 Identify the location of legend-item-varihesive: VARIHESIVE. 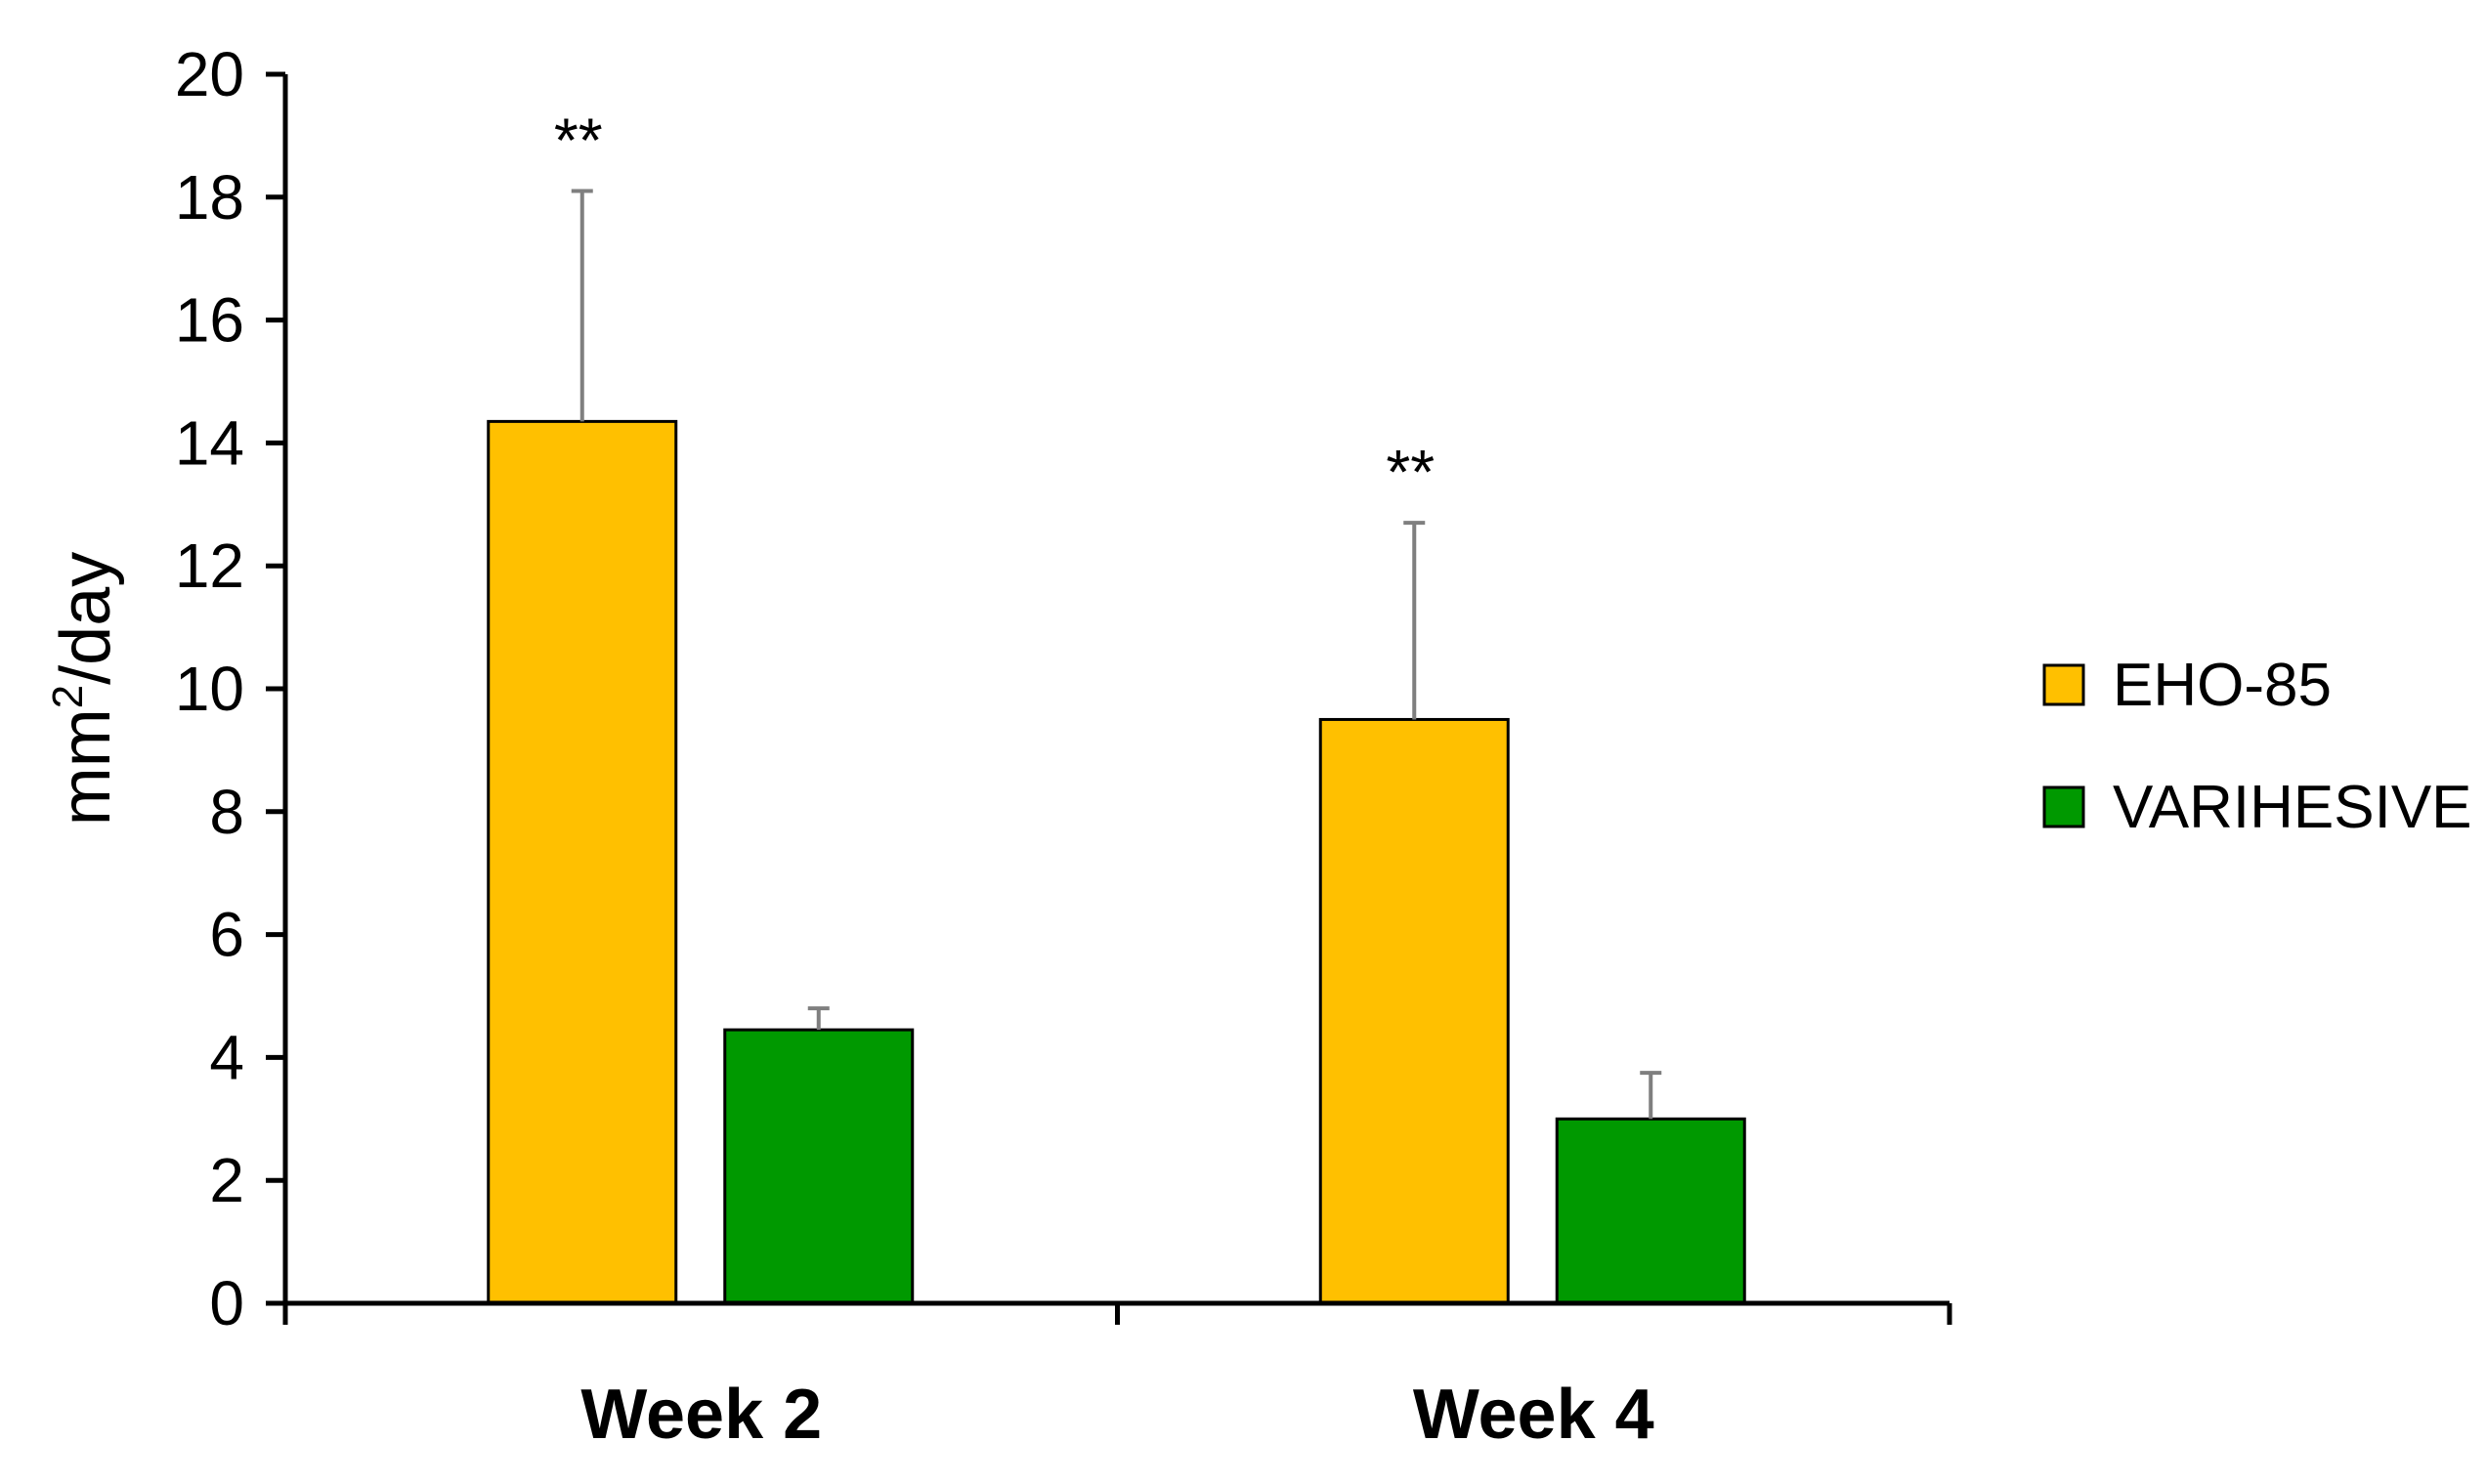
(2257, 807).